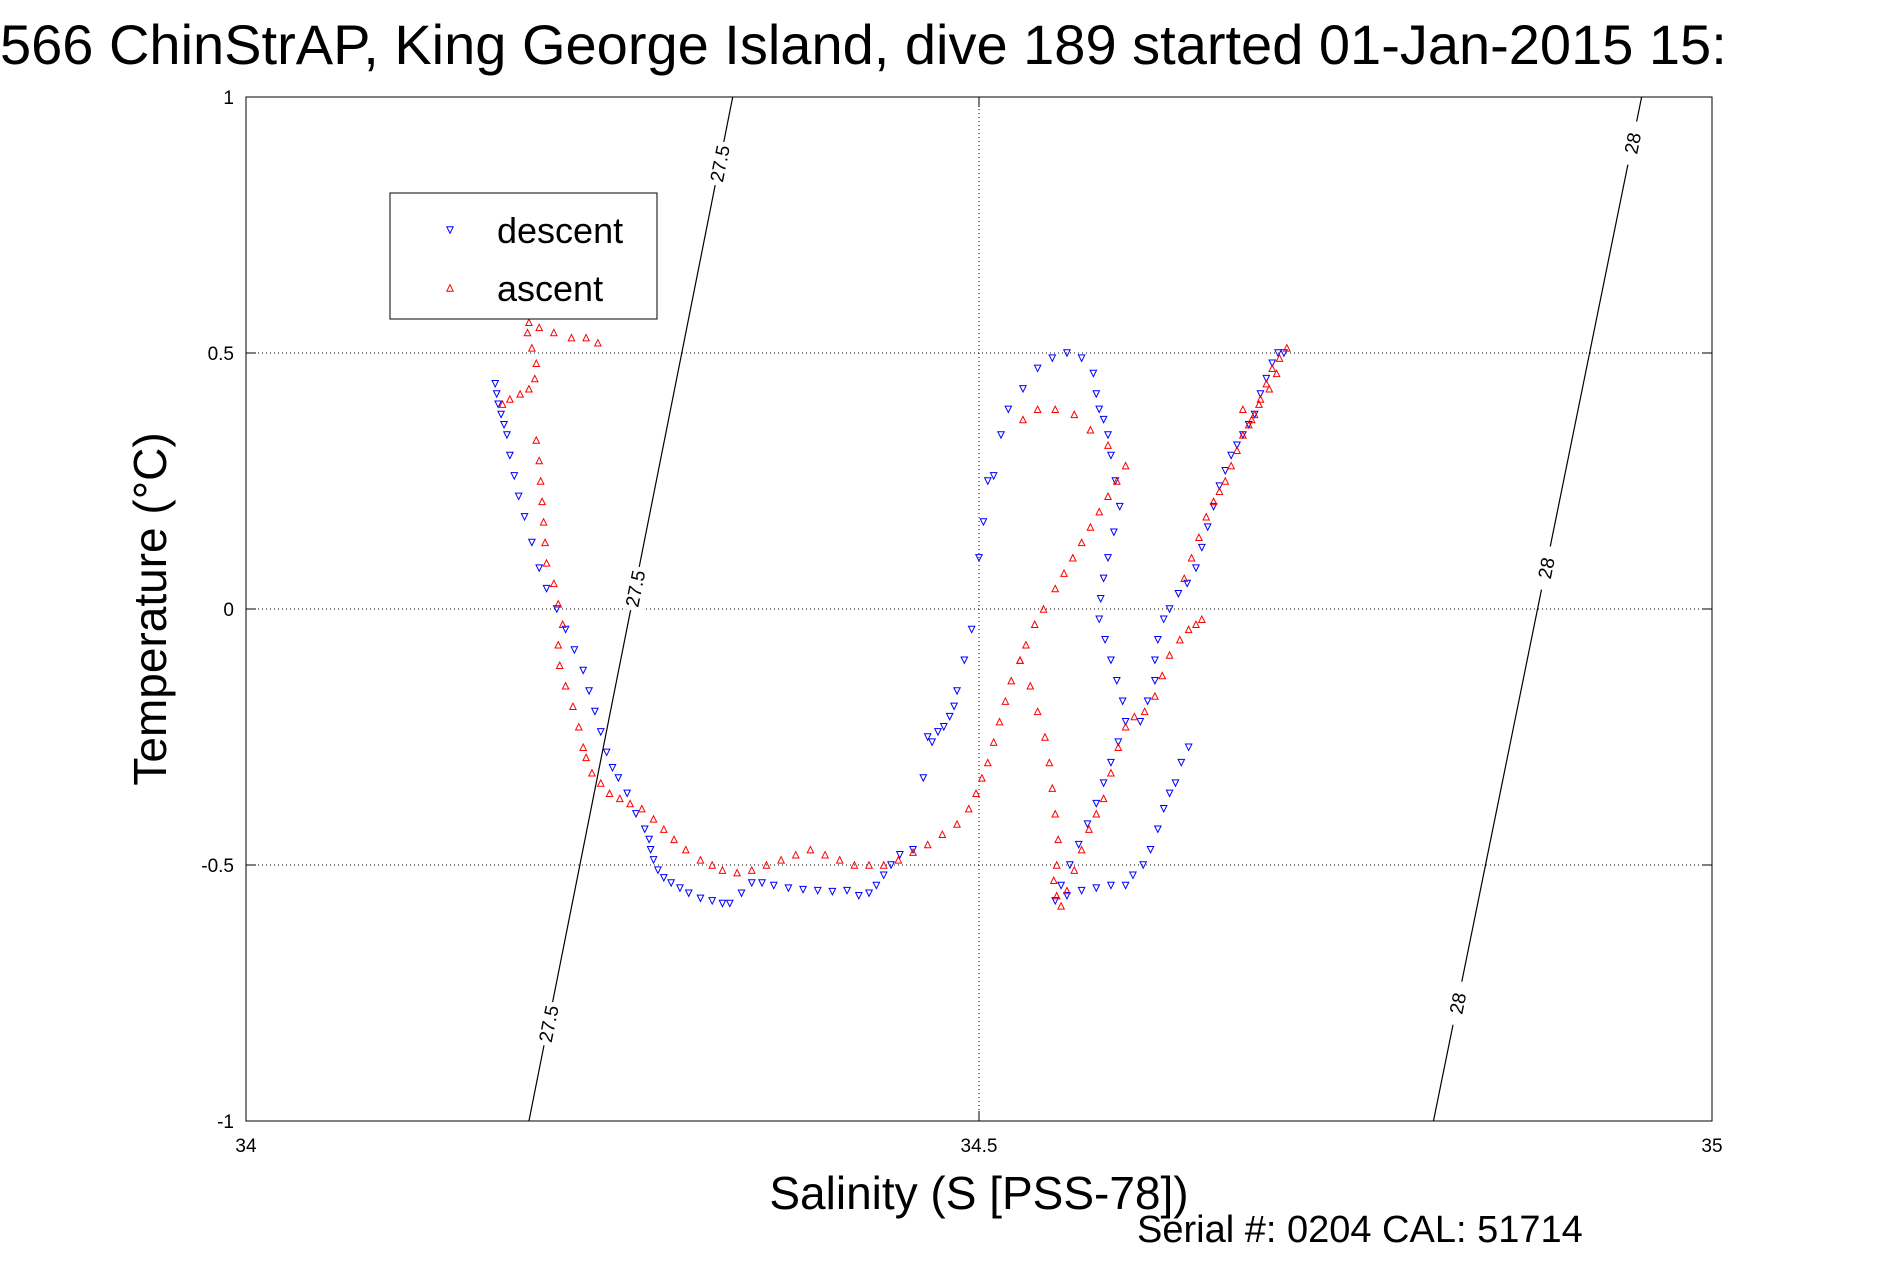  What do you see at coordinates (1537, 609) in the screenshot?
I see `density-contour-line` at bounding box center [1537, 609].